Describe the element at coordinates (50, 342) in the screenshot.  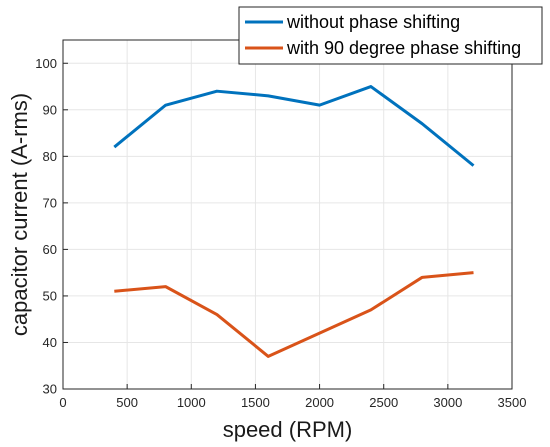
I see `y-tick-label: 40` at that location.